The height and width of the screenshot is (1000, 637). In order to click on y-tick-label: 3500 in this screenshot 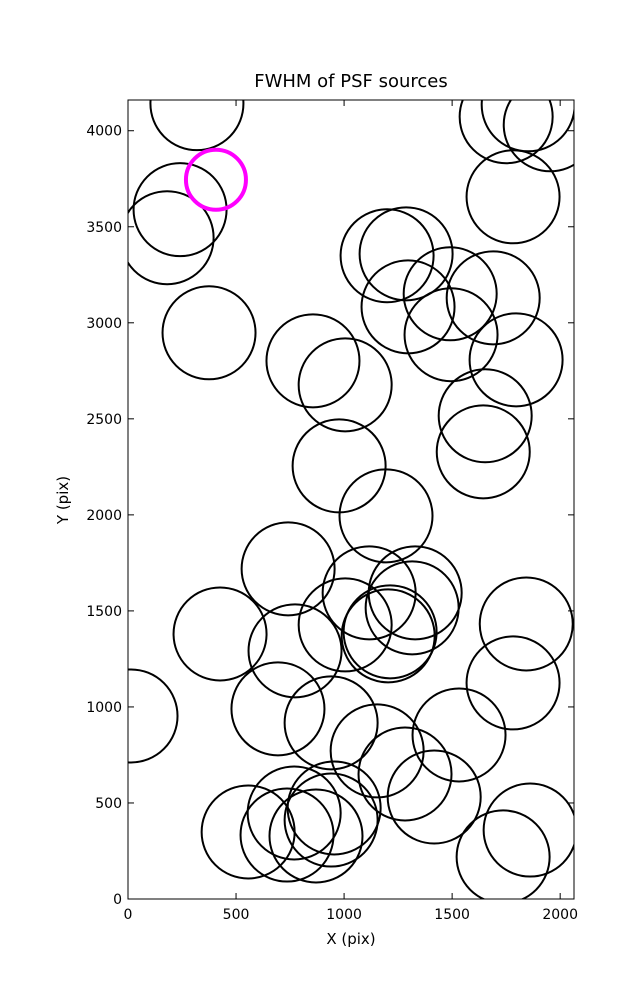, I will do `click(104, 228)`.